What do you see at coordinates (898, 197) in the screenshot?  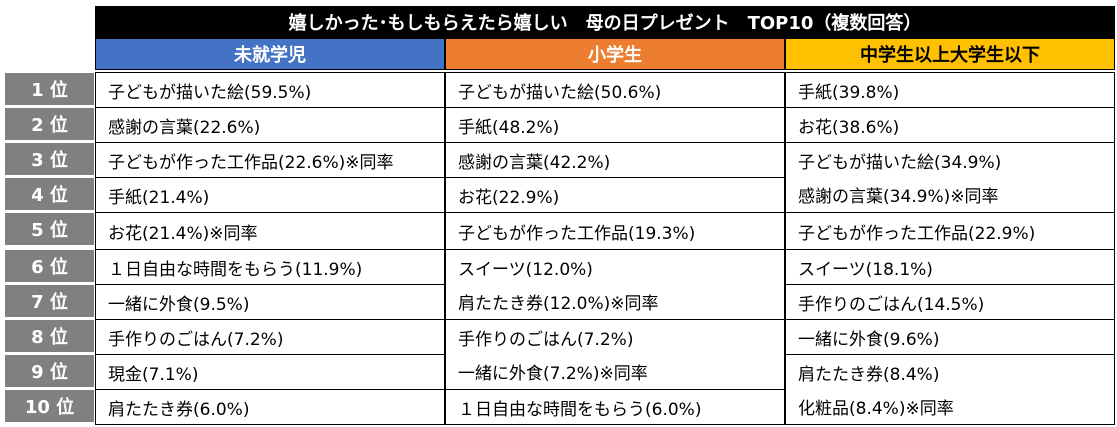 I see `junior-high-rank-4: 感謝の言葉(34.9%)※同率` at bounding box center [898, 197].